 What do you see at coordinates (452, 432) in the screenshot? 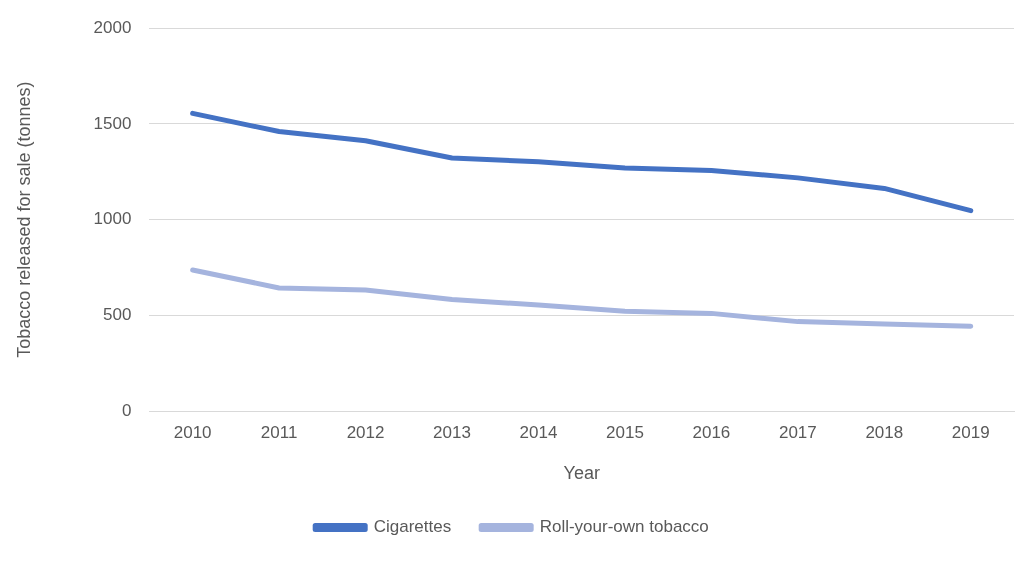
I see `x-tick-label: 2013` at bounding box center [452, 432].